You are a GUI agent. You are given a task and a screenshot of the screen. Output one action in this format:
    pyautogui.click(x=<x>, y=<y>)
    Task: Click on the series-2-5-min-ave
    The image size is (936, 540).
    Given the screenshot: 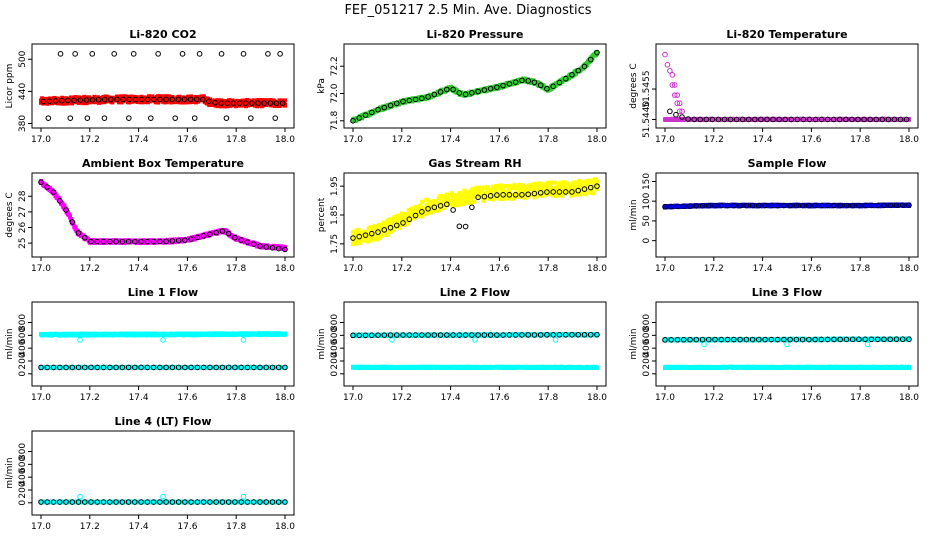 What is the action you would take?
    pyautogui.click(x=788, y=115)
    